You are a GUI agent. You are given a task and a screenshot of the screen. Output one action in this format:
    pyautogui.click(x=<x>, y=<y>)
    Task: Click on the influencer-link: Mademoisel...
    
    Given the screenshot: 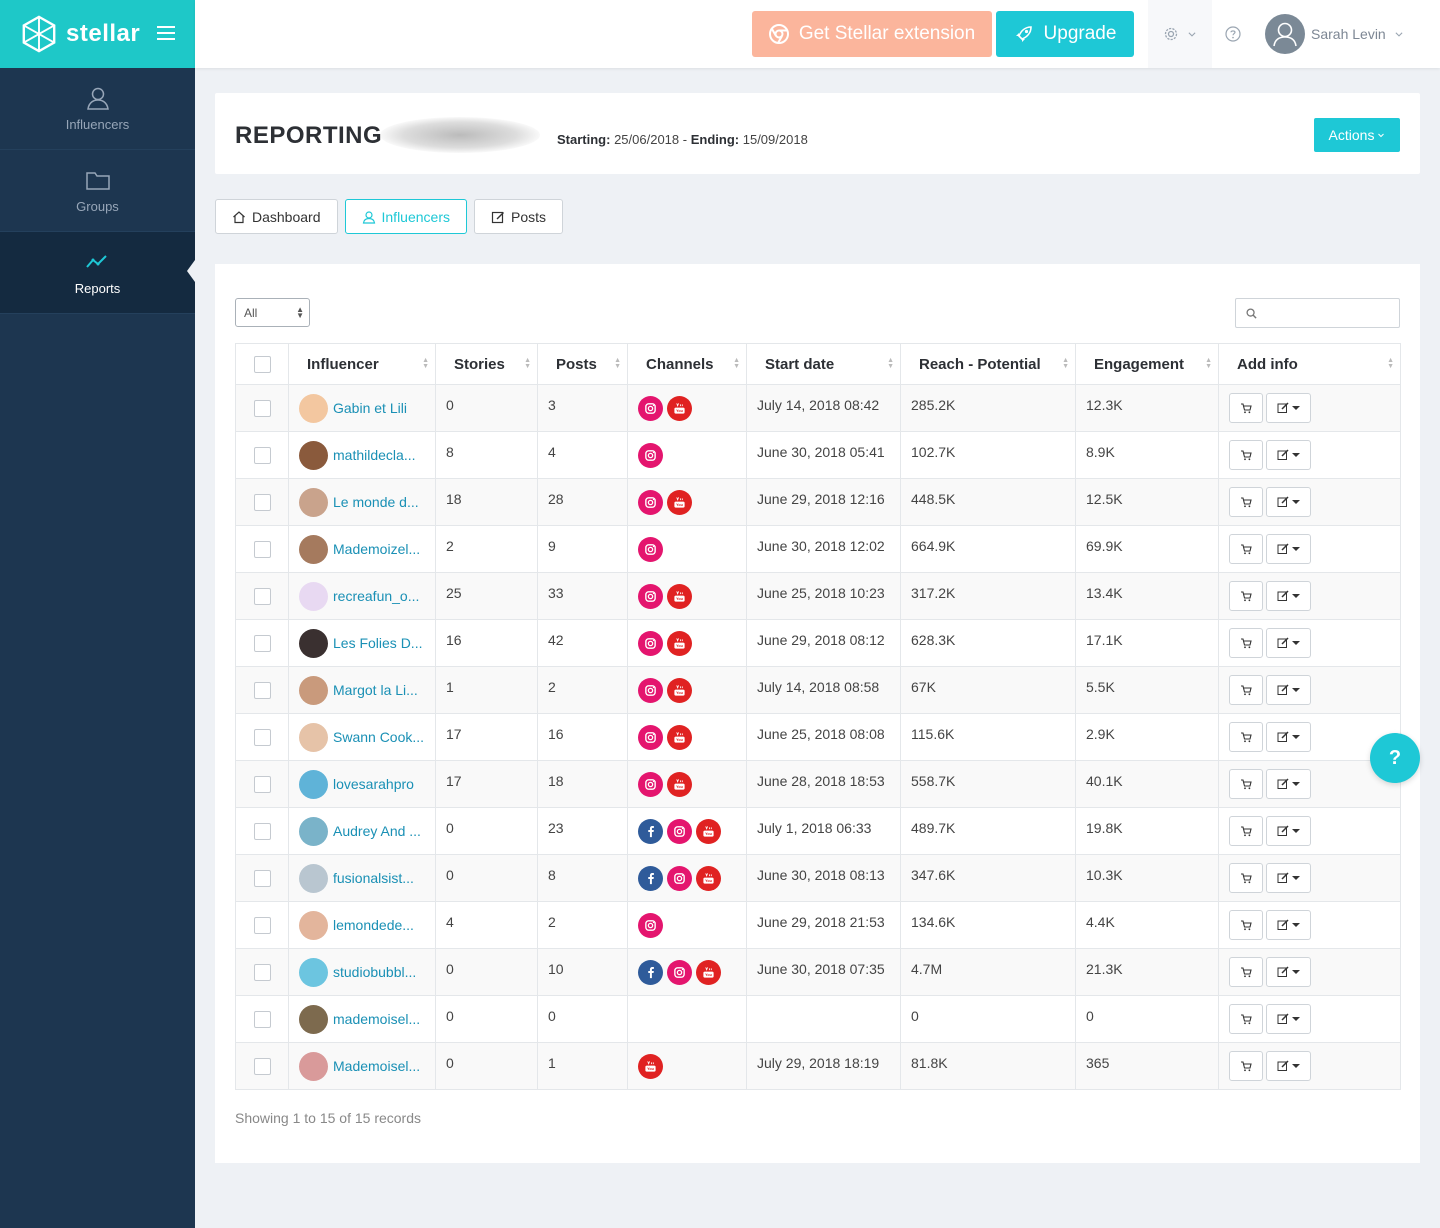 What is the action you would take?
    pyautogui.click(x=377, y=1066)
    